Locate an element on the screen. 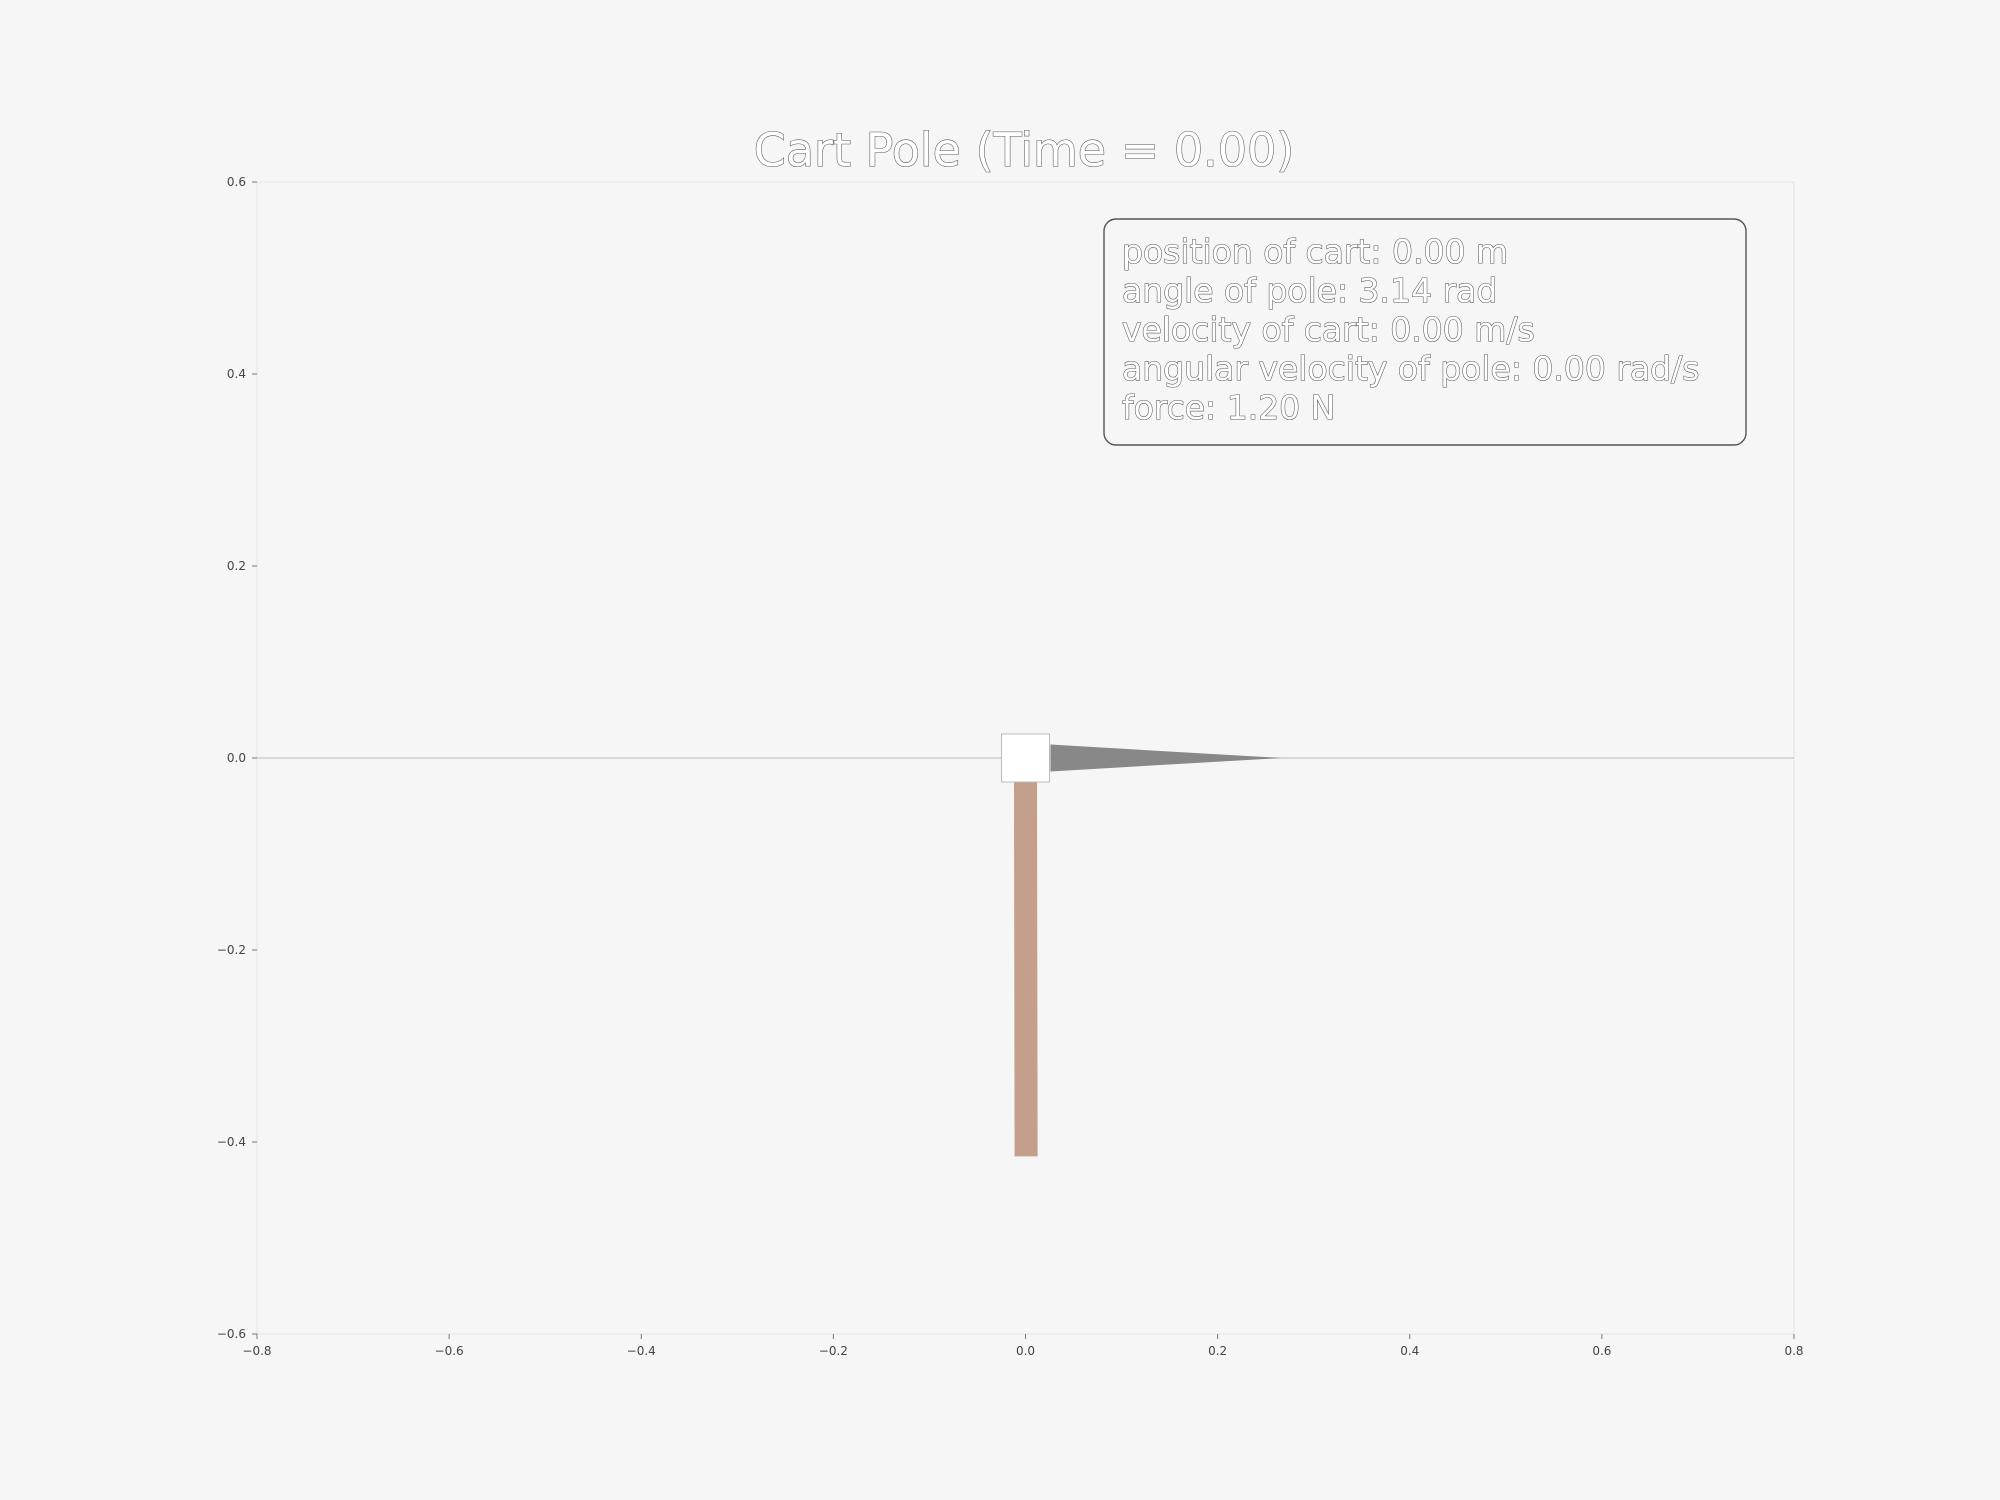  x-axis: −0.8 −0.6 −0.4 −0.2 0.0 0.2 0.4 0.6 0.8 is located at coordinates (1023, 1346).